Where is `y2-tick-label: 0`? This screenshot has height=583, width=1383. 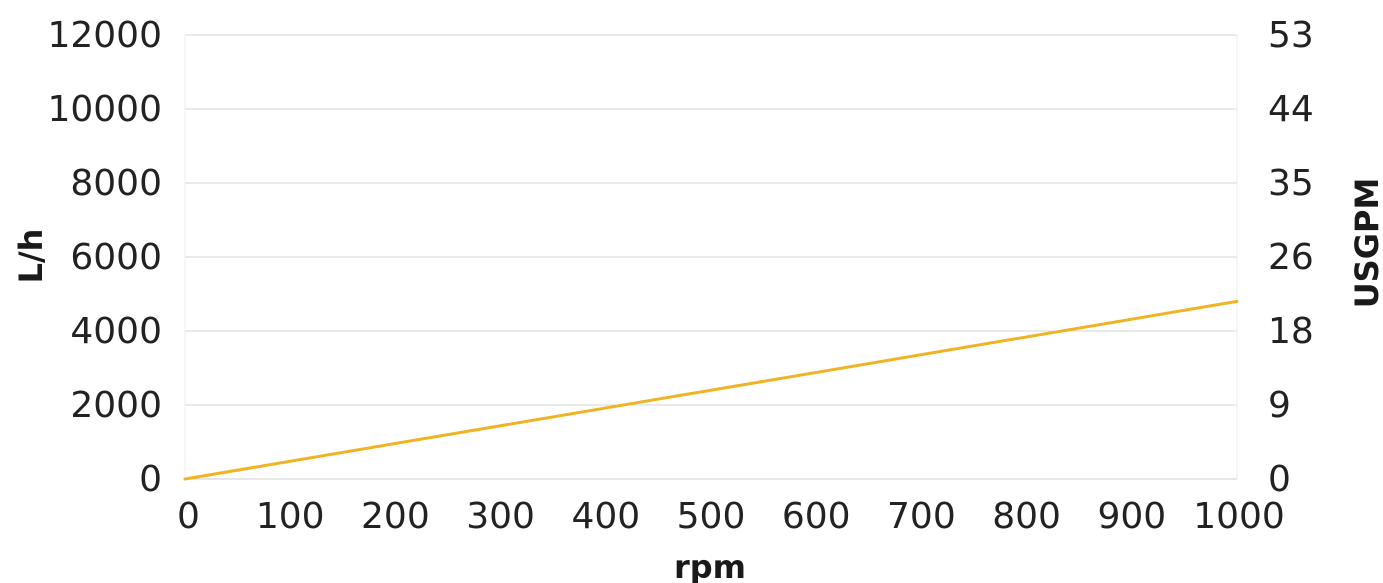
y2-tick-label: 0 is located at coordinates (1279, 479).